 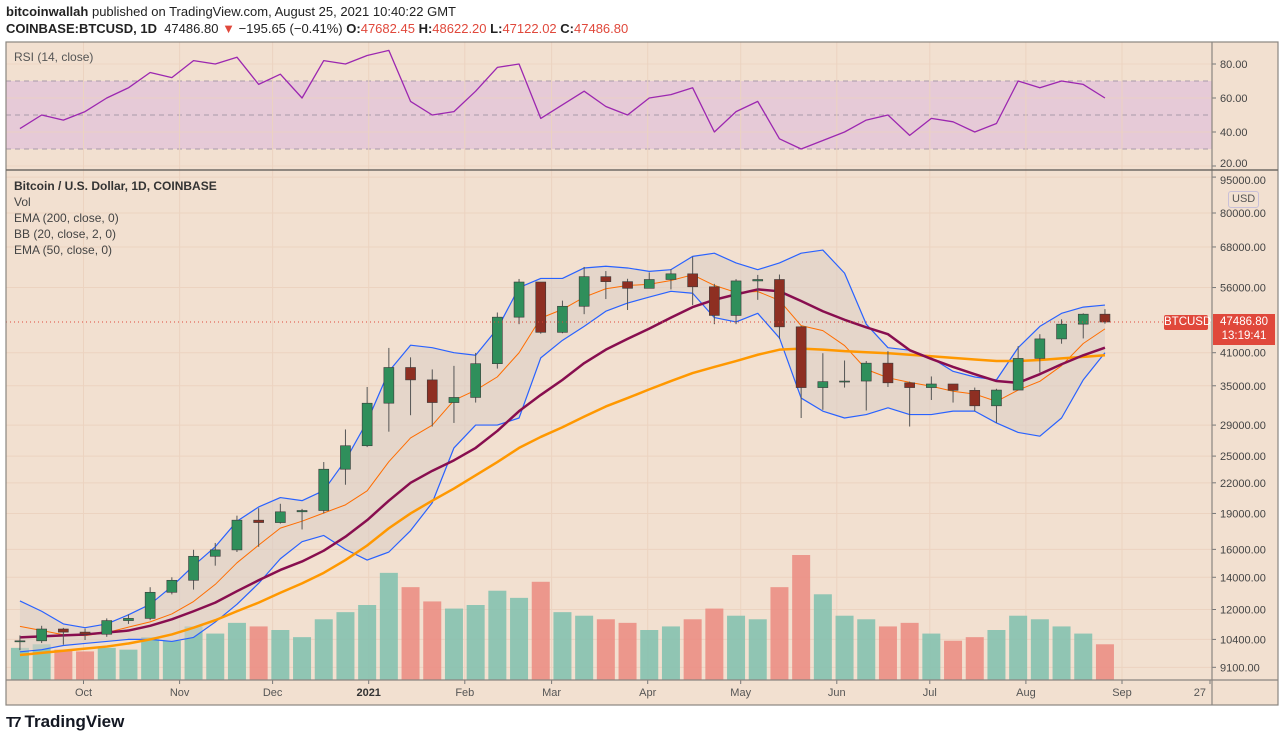 What do you see at coordinates (83, 693) in the screenshot?
I see `x-tick-label: Oct` at bounding box center [83, 693].